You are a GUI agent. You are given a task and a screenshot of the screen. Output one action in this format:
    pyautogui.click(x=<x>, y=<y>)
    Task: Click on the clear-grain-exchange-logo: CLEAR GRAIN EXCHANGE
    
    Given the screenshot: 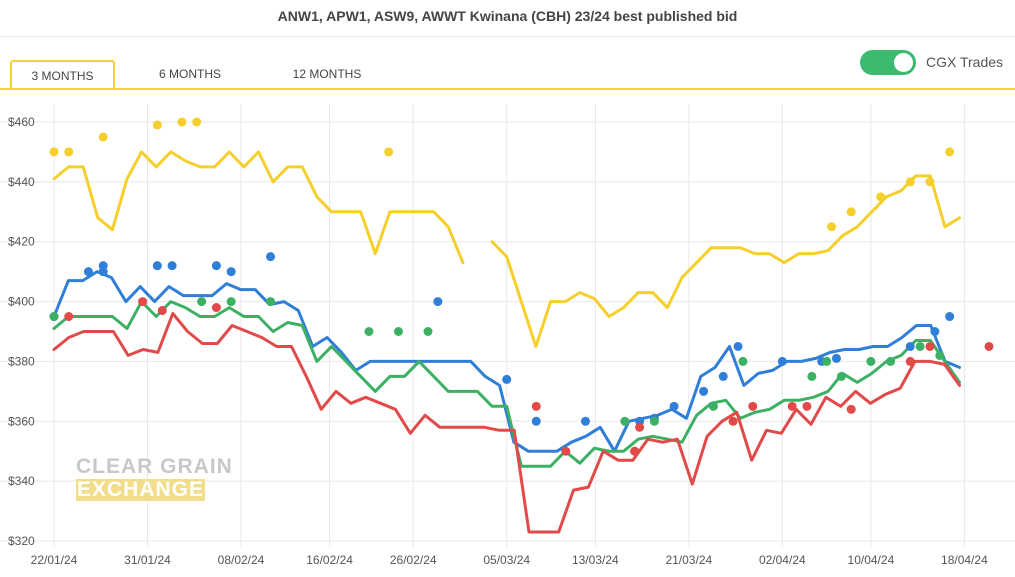 What is the action you would take?
    pyautogui.click(x=156, y=478)
    